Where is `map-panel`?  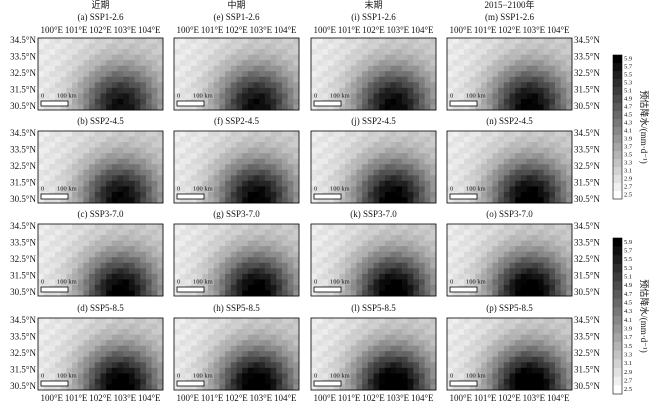 map-panel is located at coordinates (101, 74).